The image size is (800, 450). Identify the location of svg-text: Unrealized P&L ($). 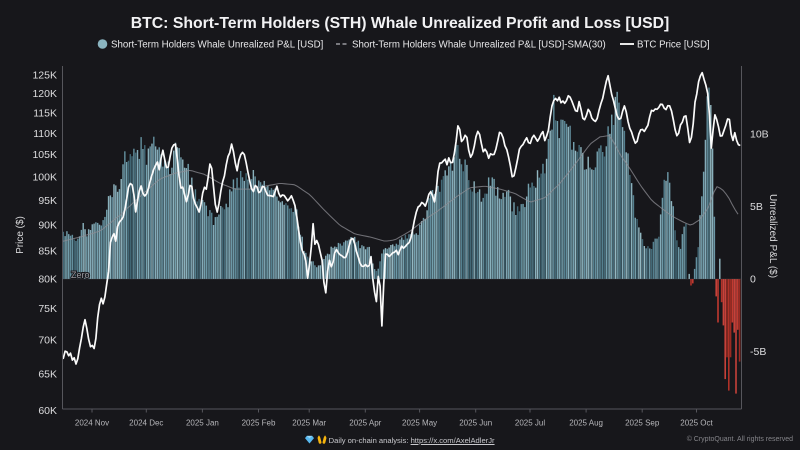
(772, 236).